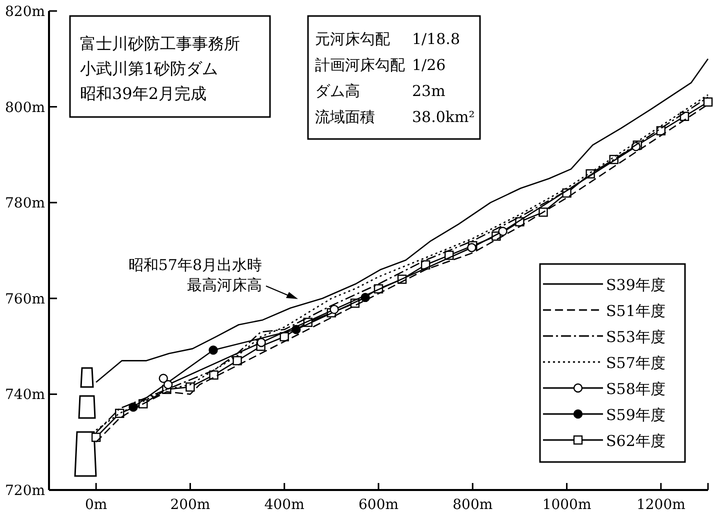 The height and width of the screenshot is (514, 713). Describe the element at coordinates (149, 68) in the screenshot. I see `annotation: 小武川第1砂防ダム` at that location.